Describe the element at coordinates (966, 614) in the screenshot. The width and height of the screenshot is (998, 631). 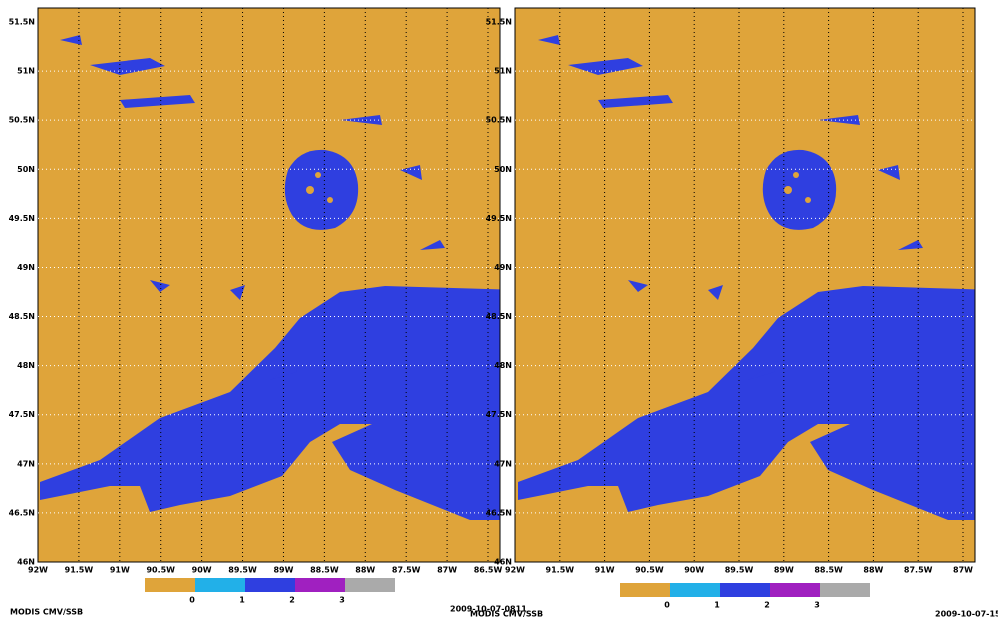
I see `footer-timestamp: 2009-10-07-1541` at that location.